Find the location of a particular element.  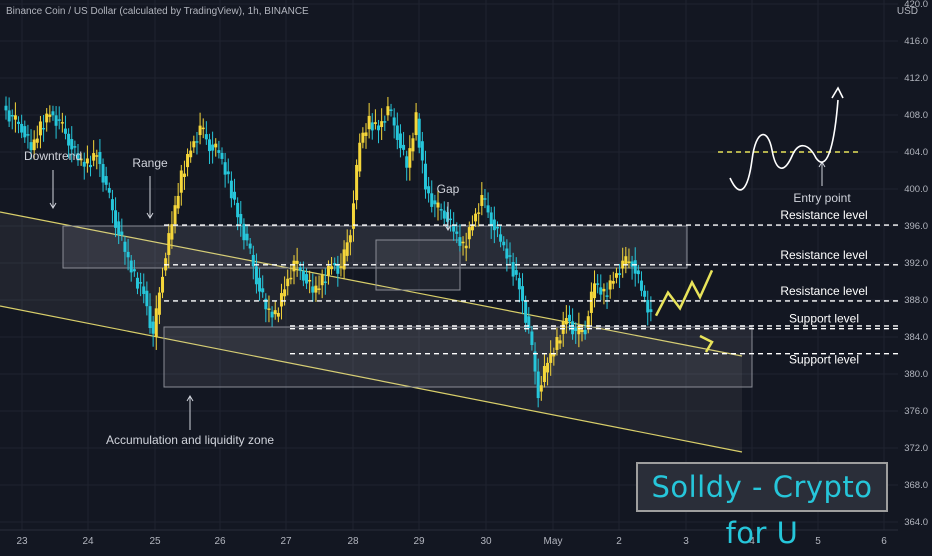

y-tick-label: 416.0 is located at coordinates (916, 41).